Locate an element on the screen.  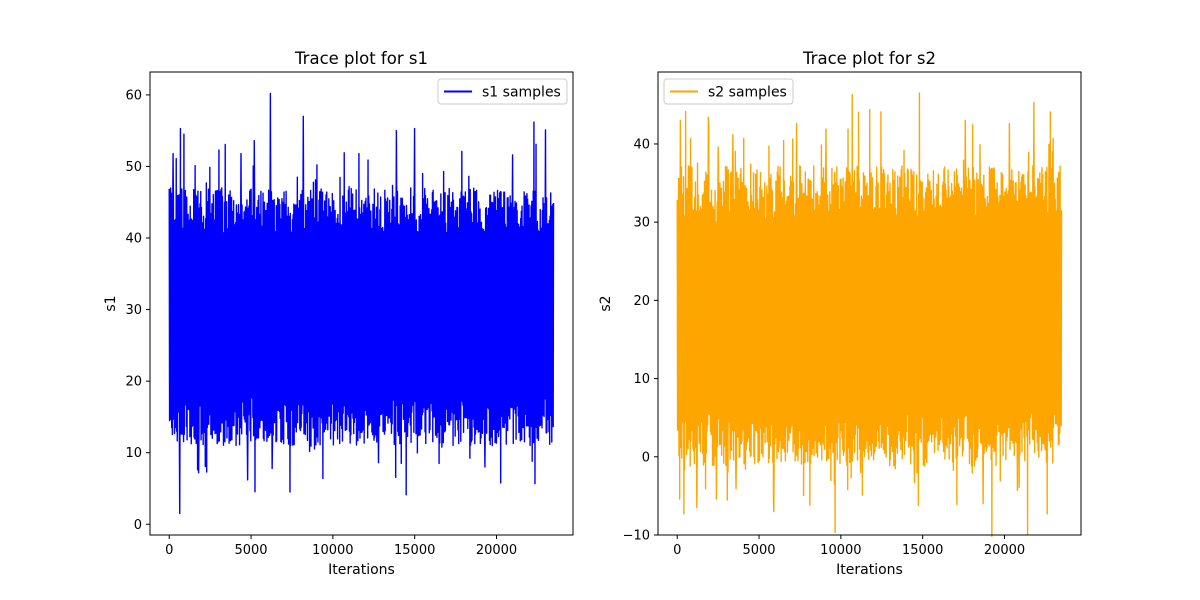
s1-y-ticks: 0 10 20 30 40 50 60 is located at coordinates (137, 310).